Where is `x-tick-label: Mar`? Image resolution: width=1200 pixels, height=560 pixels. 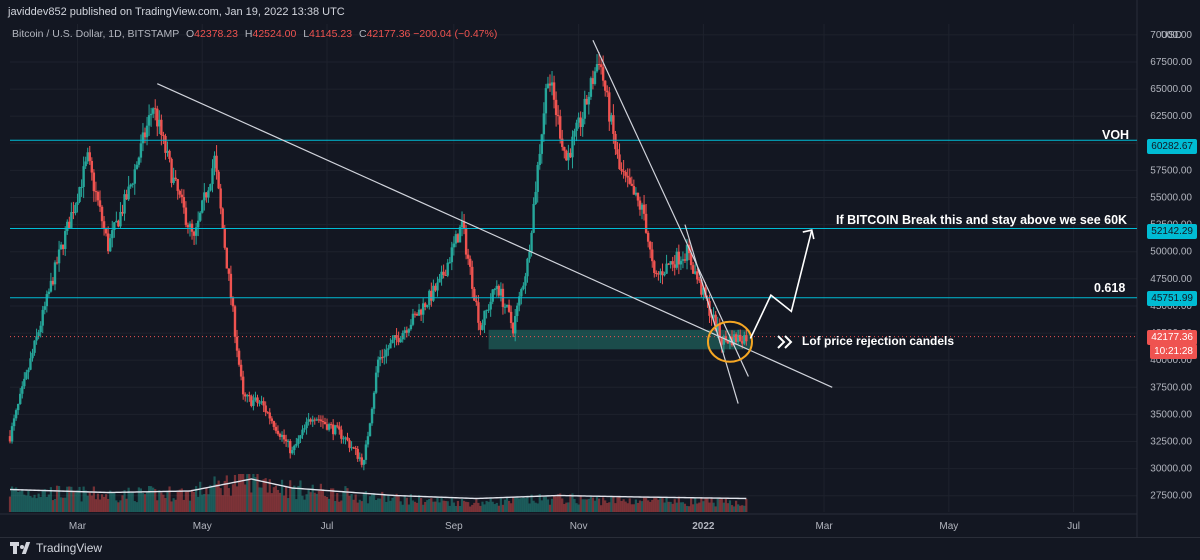 x-tick-label: Mar is located at coordinates (824, 526).